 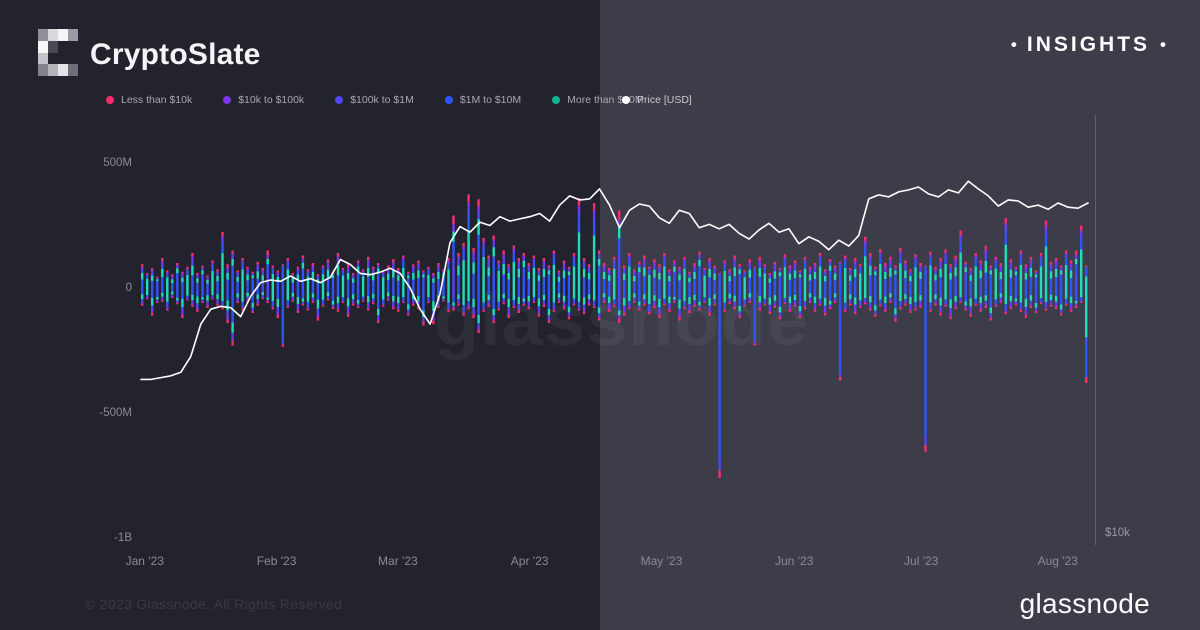 I want to click on chart-right-border, so click(x=1095, y=330).